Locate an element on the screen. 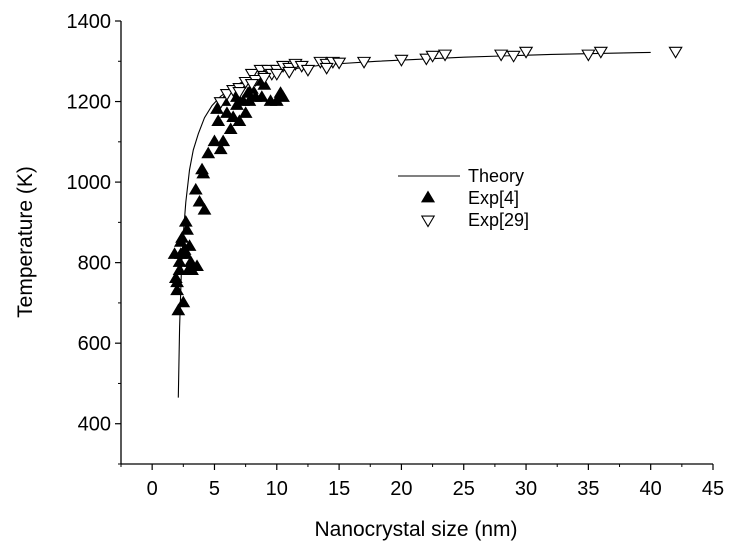 The height and width of the screenshot is (548, 731). x-tick-label: 0 is located at coordinates (152, 489).